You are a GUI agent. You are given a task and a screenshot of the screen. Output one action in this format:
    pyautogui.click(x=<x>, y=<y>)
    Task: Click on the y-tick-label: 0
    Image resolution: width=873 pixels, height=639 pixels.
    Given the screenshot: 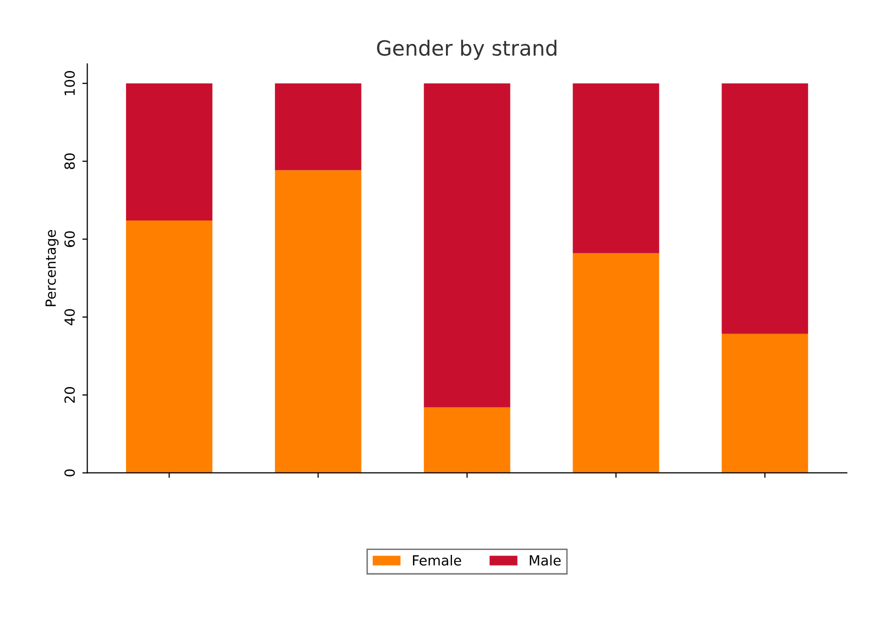 What is the action you would take?
    pyautogui.click(x=69, y=472)
    